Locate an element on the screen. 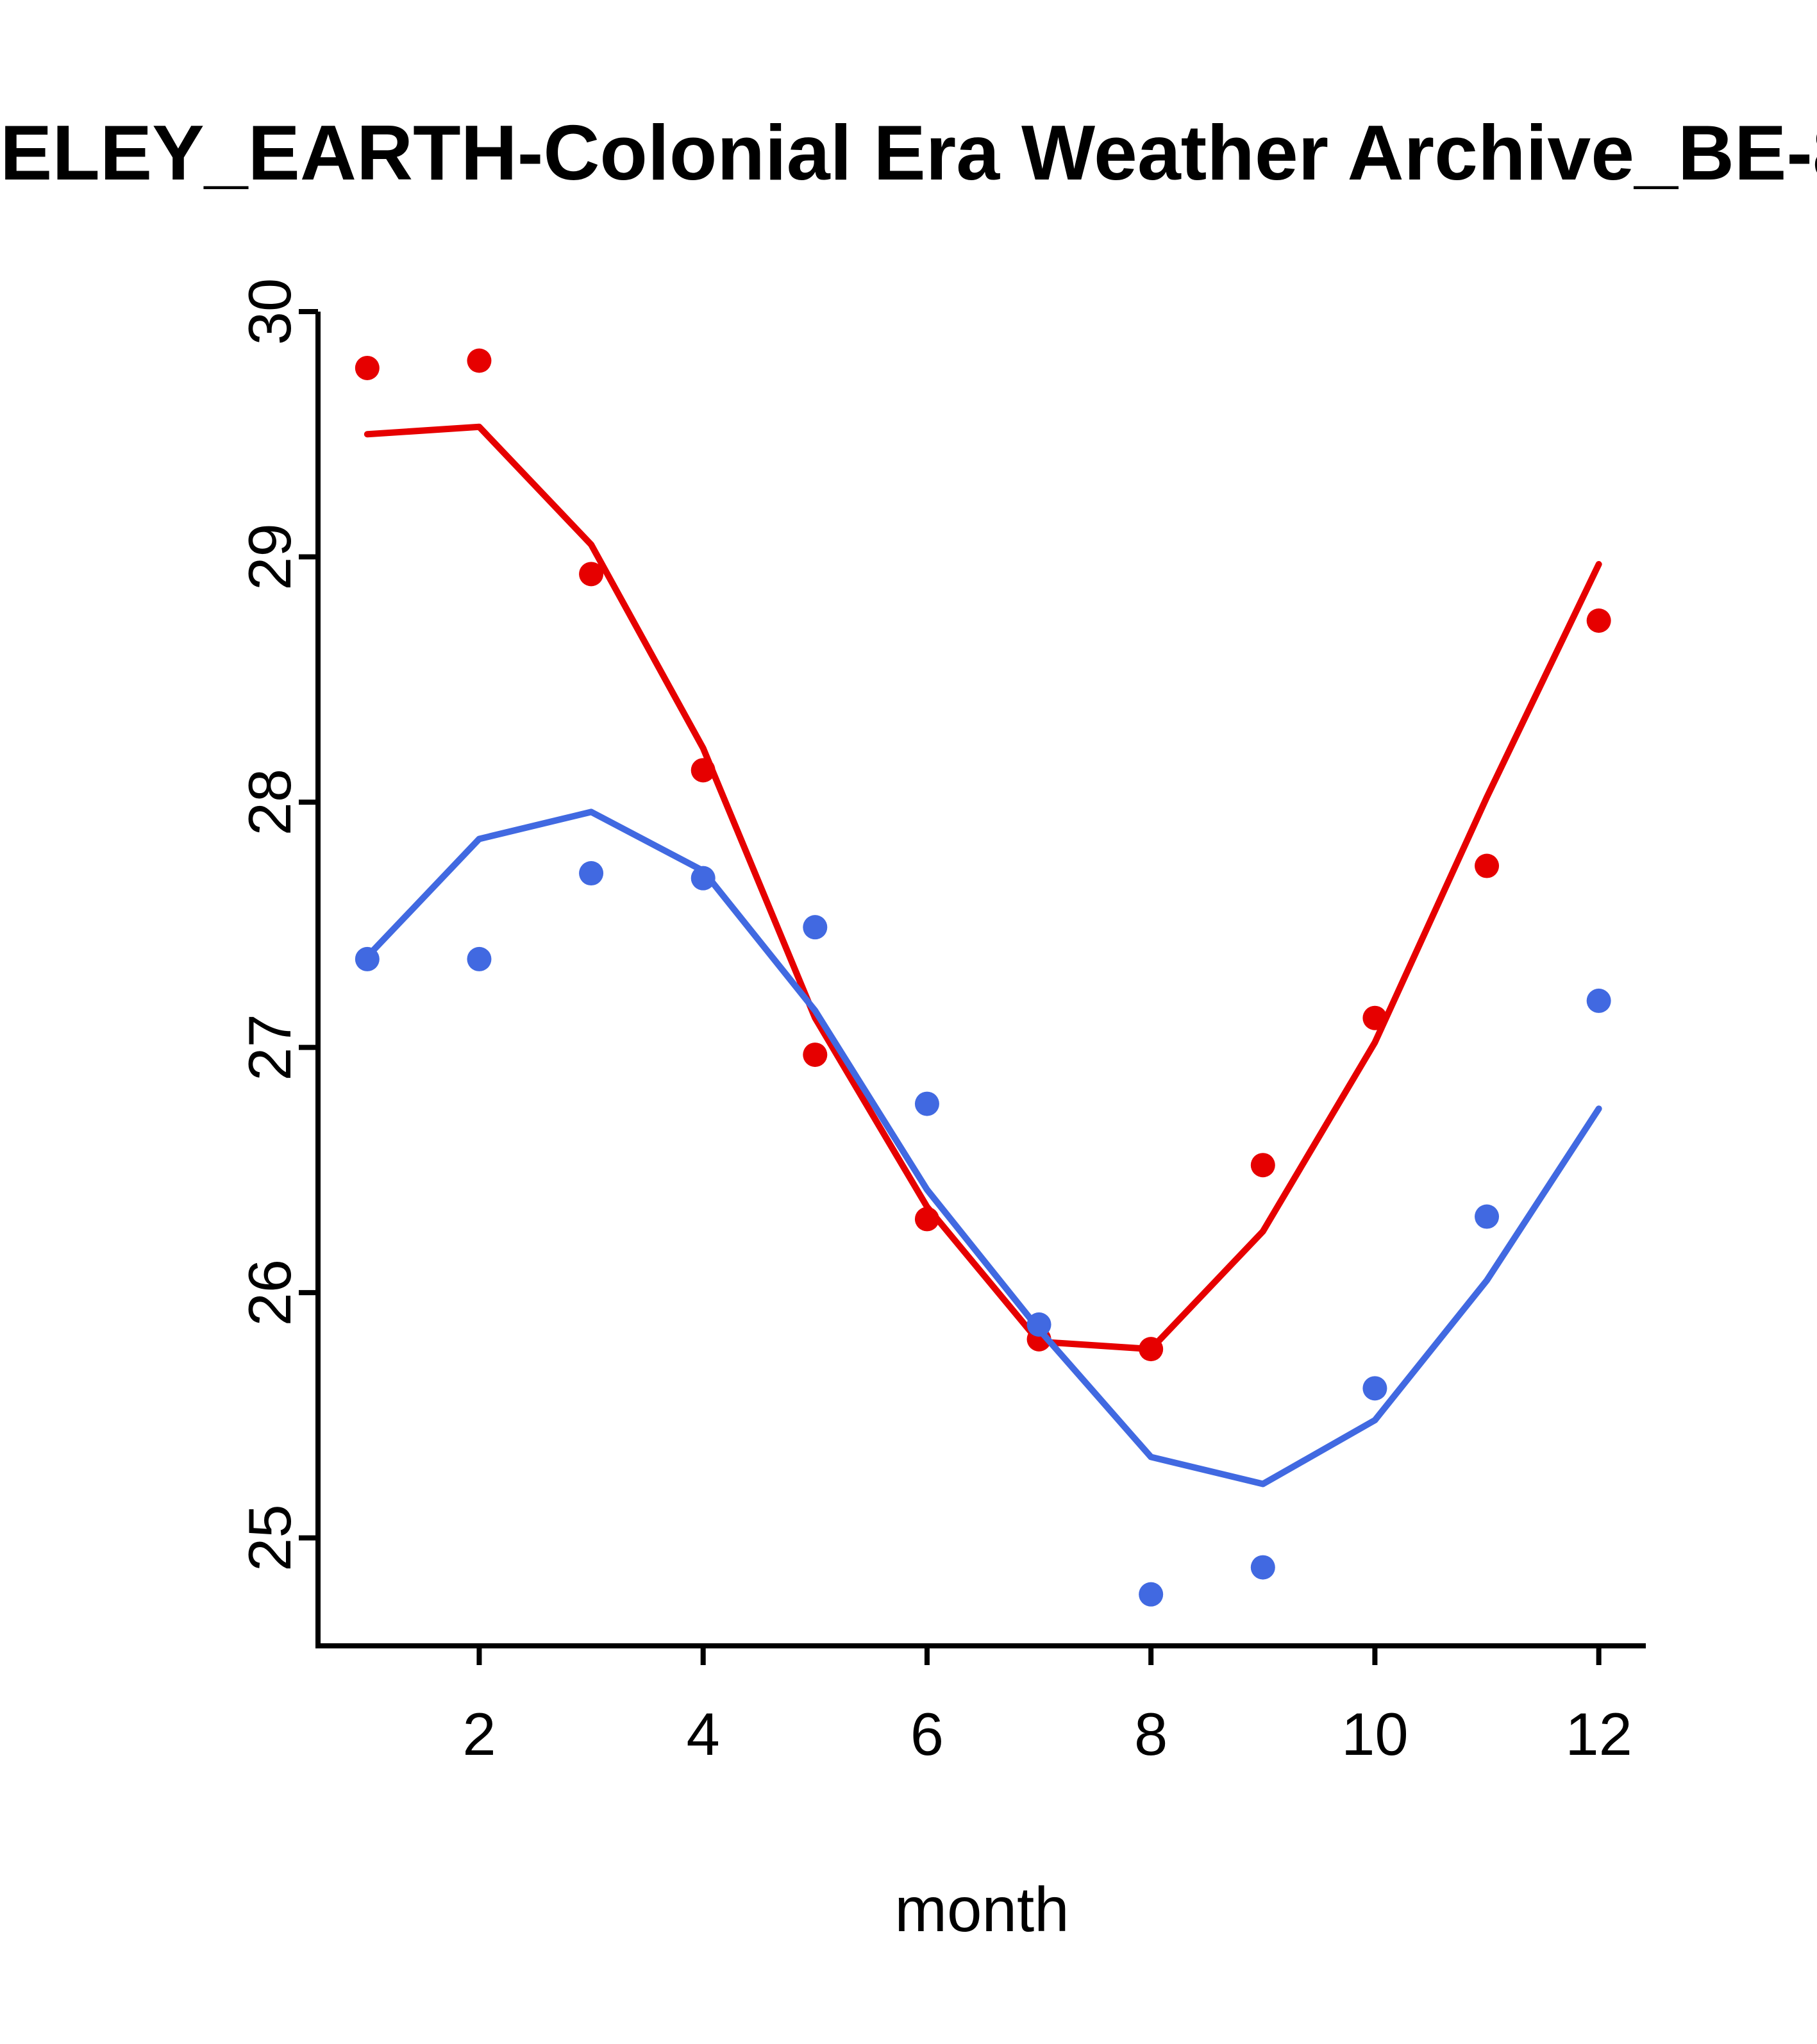  x-tick-label: 10 is located at coordinates (1375, 1734).